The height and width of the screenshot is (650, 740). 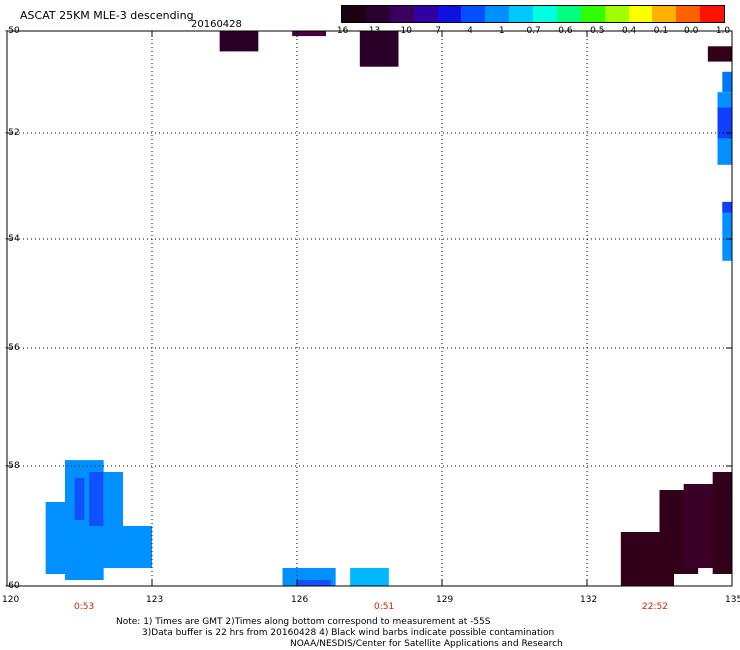 I want to click on lon-label-123: 123, so click(x=155, y=600).